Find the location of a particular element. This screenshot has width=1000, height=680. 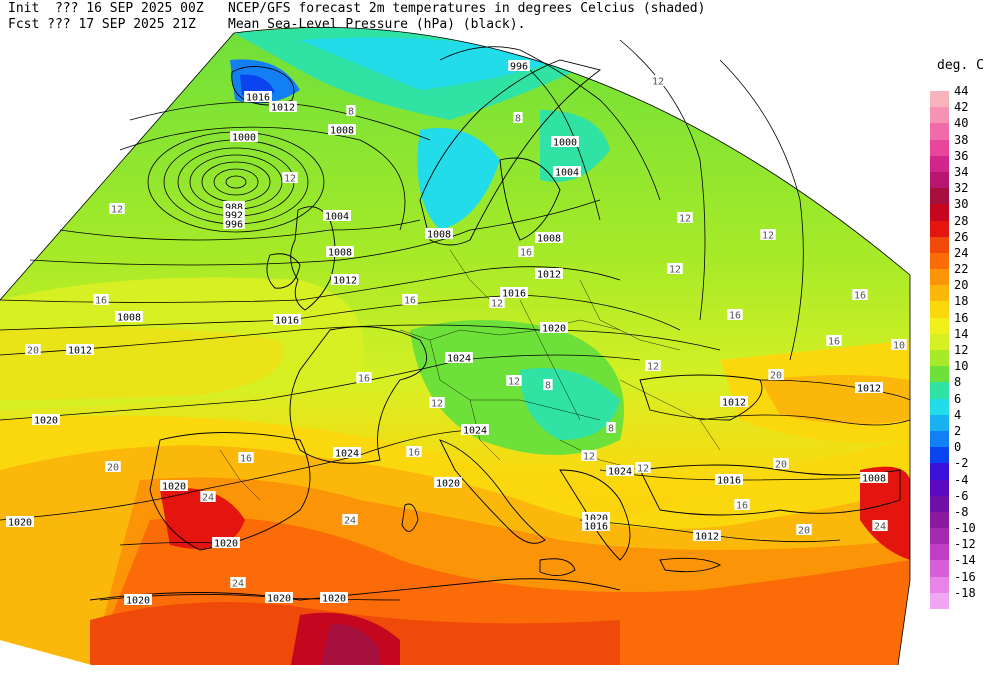

temperature-label: 10 is located at coordinates (899, 345).